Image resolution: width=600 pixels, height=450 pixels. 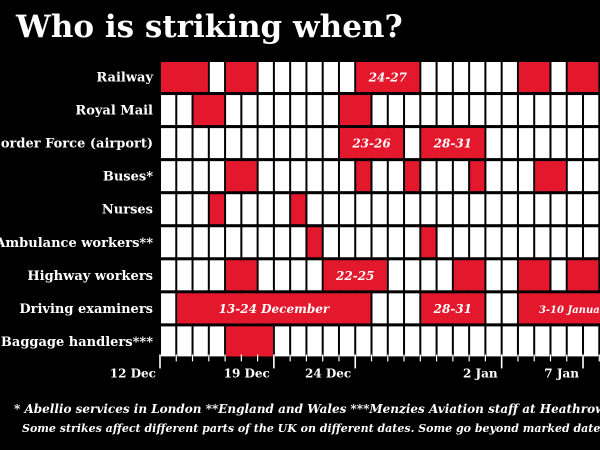 What do you see at coordinates (569, 310) in the screenshot?
I see `strike-range-label: 3-10 January` at bounding box center [569, 310].